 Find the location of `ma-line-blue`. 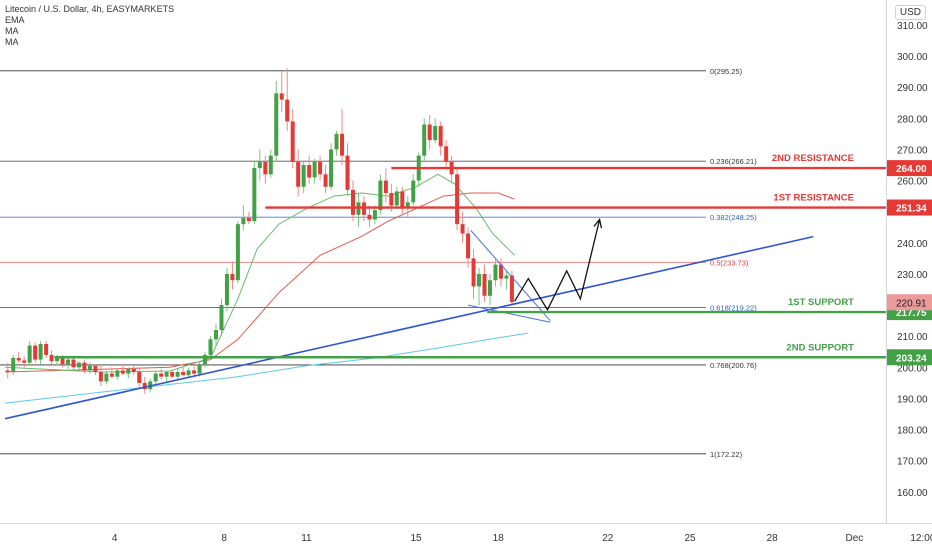

ma-line-blue is located at coordinates (266, 368).